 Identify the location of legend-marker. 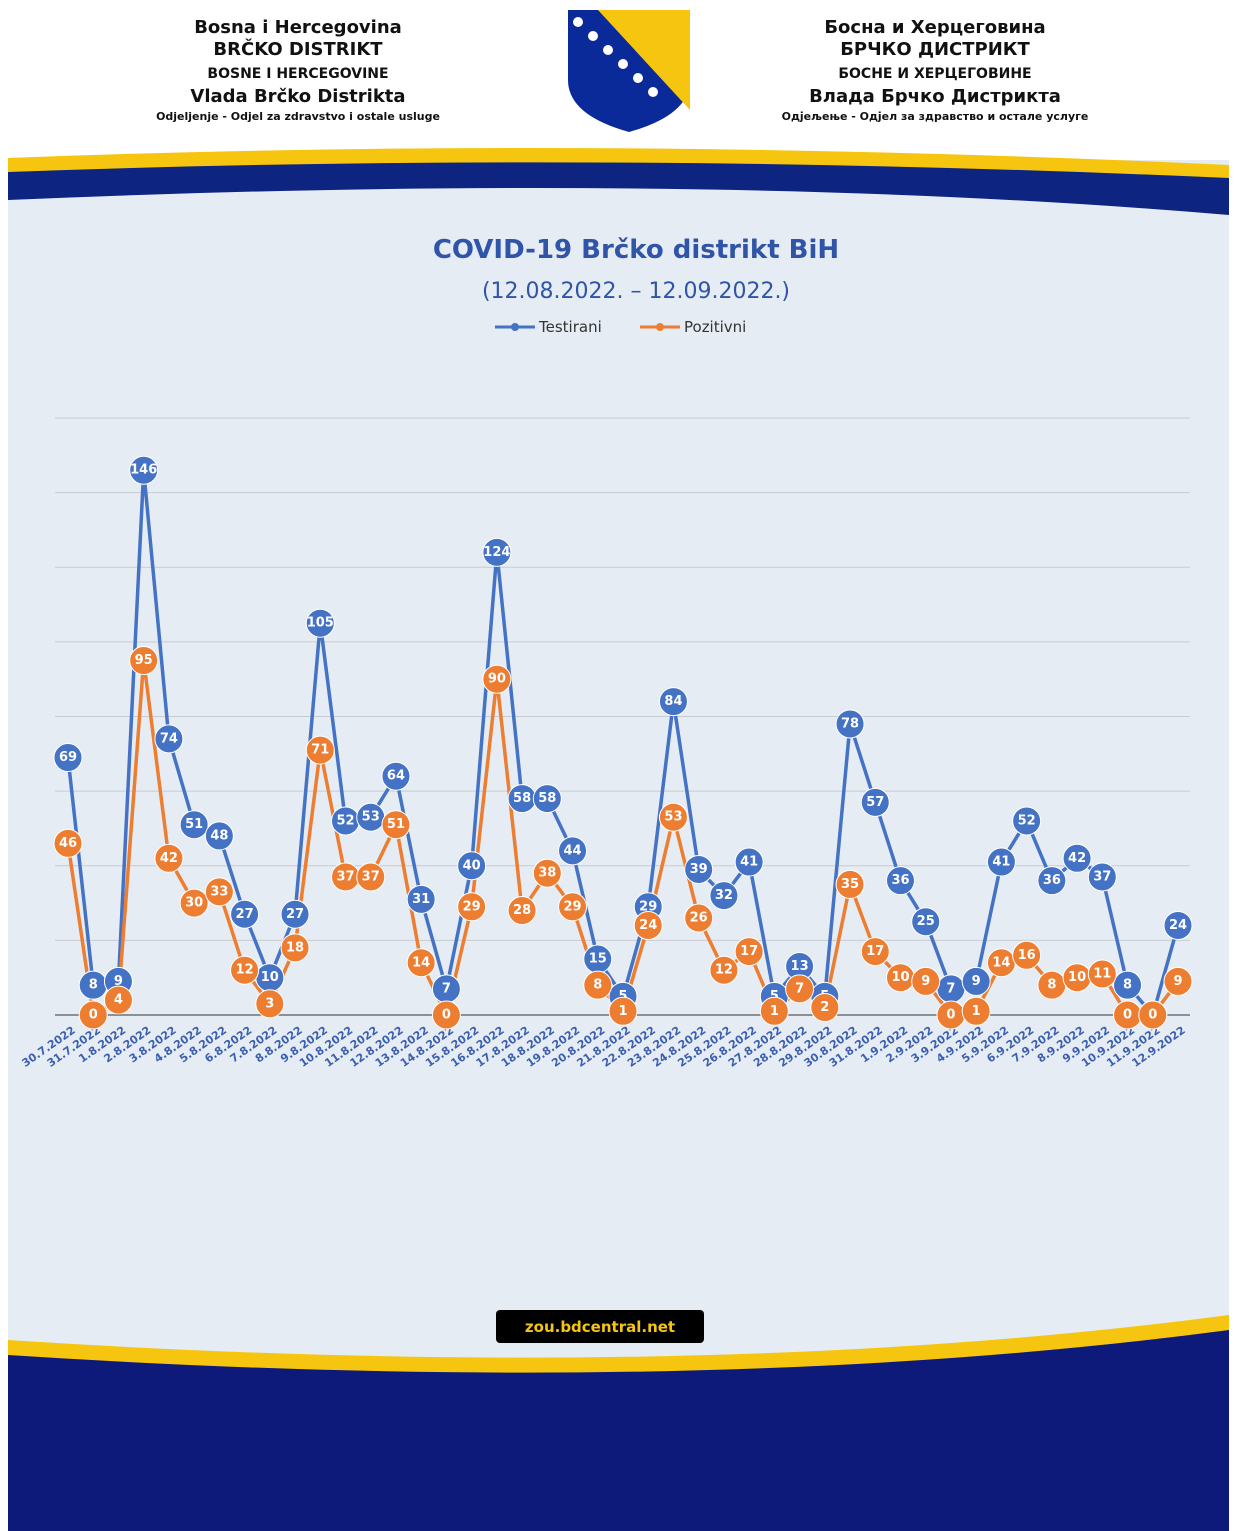
(515, 327).